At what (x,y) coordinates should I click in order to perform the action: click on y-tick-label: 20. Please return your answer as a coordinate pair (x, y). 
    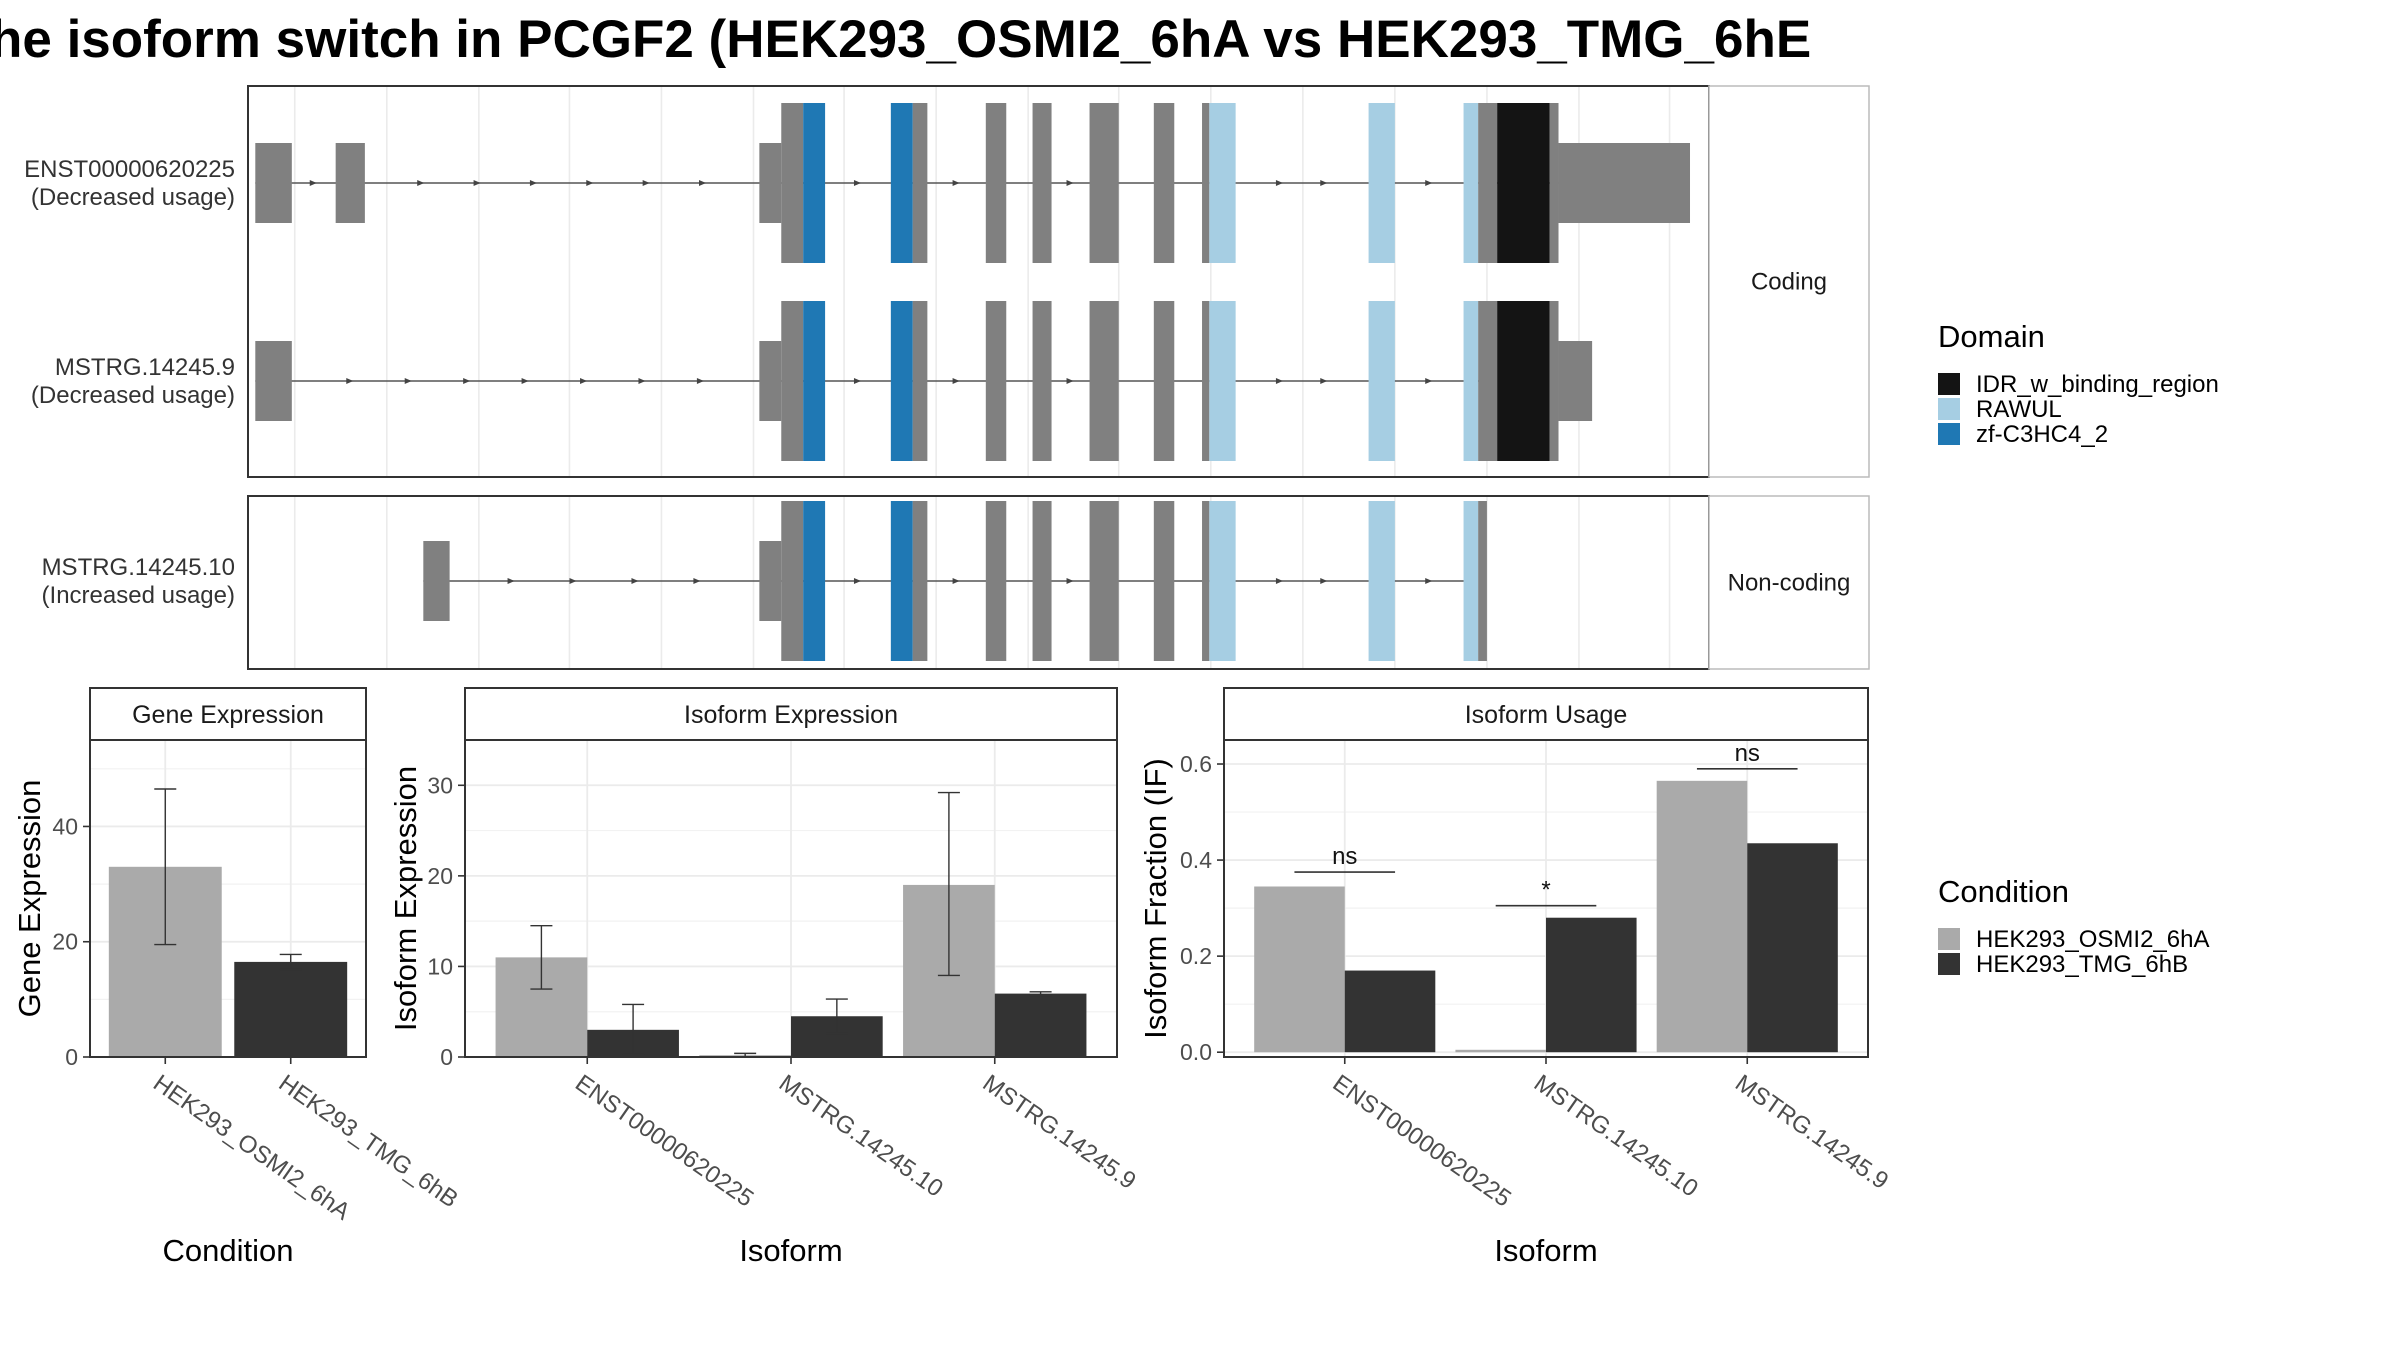
    Looking at the image, I should click on (440, 876).